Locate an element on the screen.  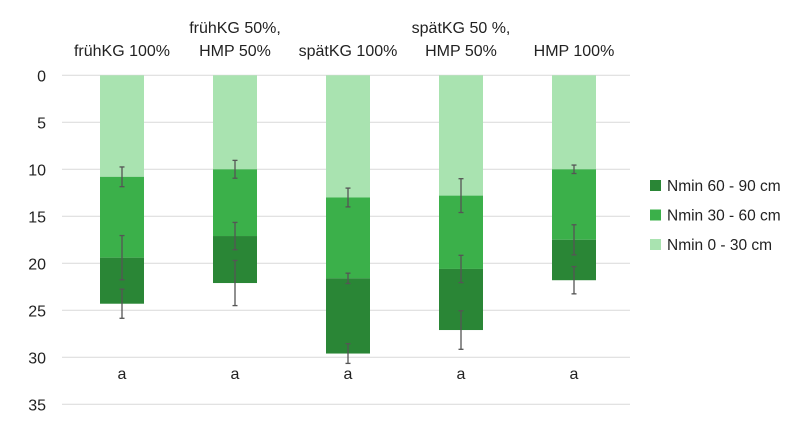
category-label: HMP 100% is located at coordinates (574, 51).